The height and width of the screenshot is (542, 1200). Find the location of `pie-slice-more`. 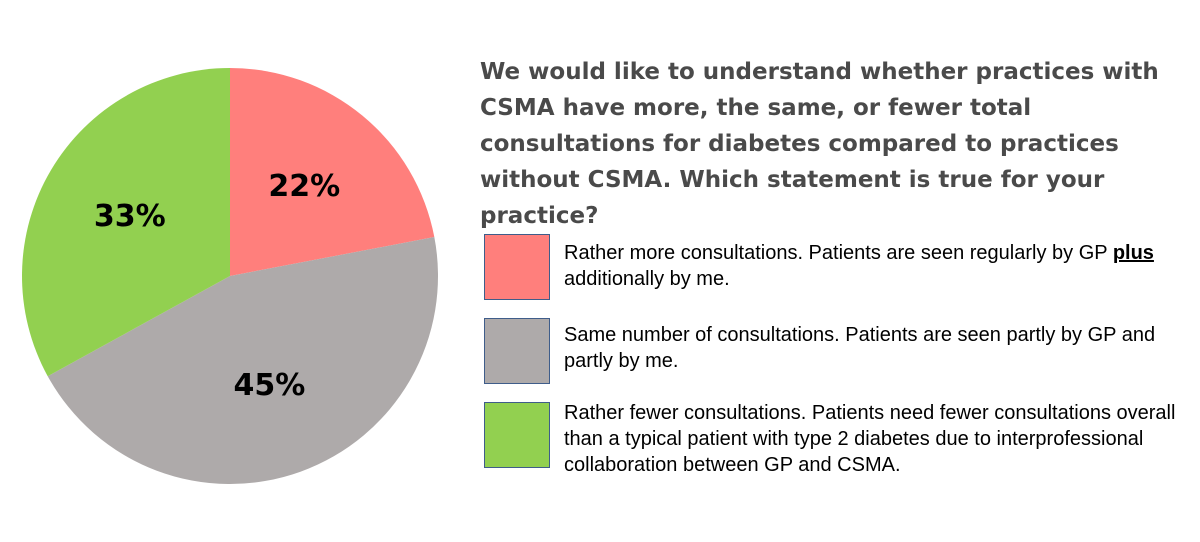

pie-slice-more is located at coordinates (332, 172).